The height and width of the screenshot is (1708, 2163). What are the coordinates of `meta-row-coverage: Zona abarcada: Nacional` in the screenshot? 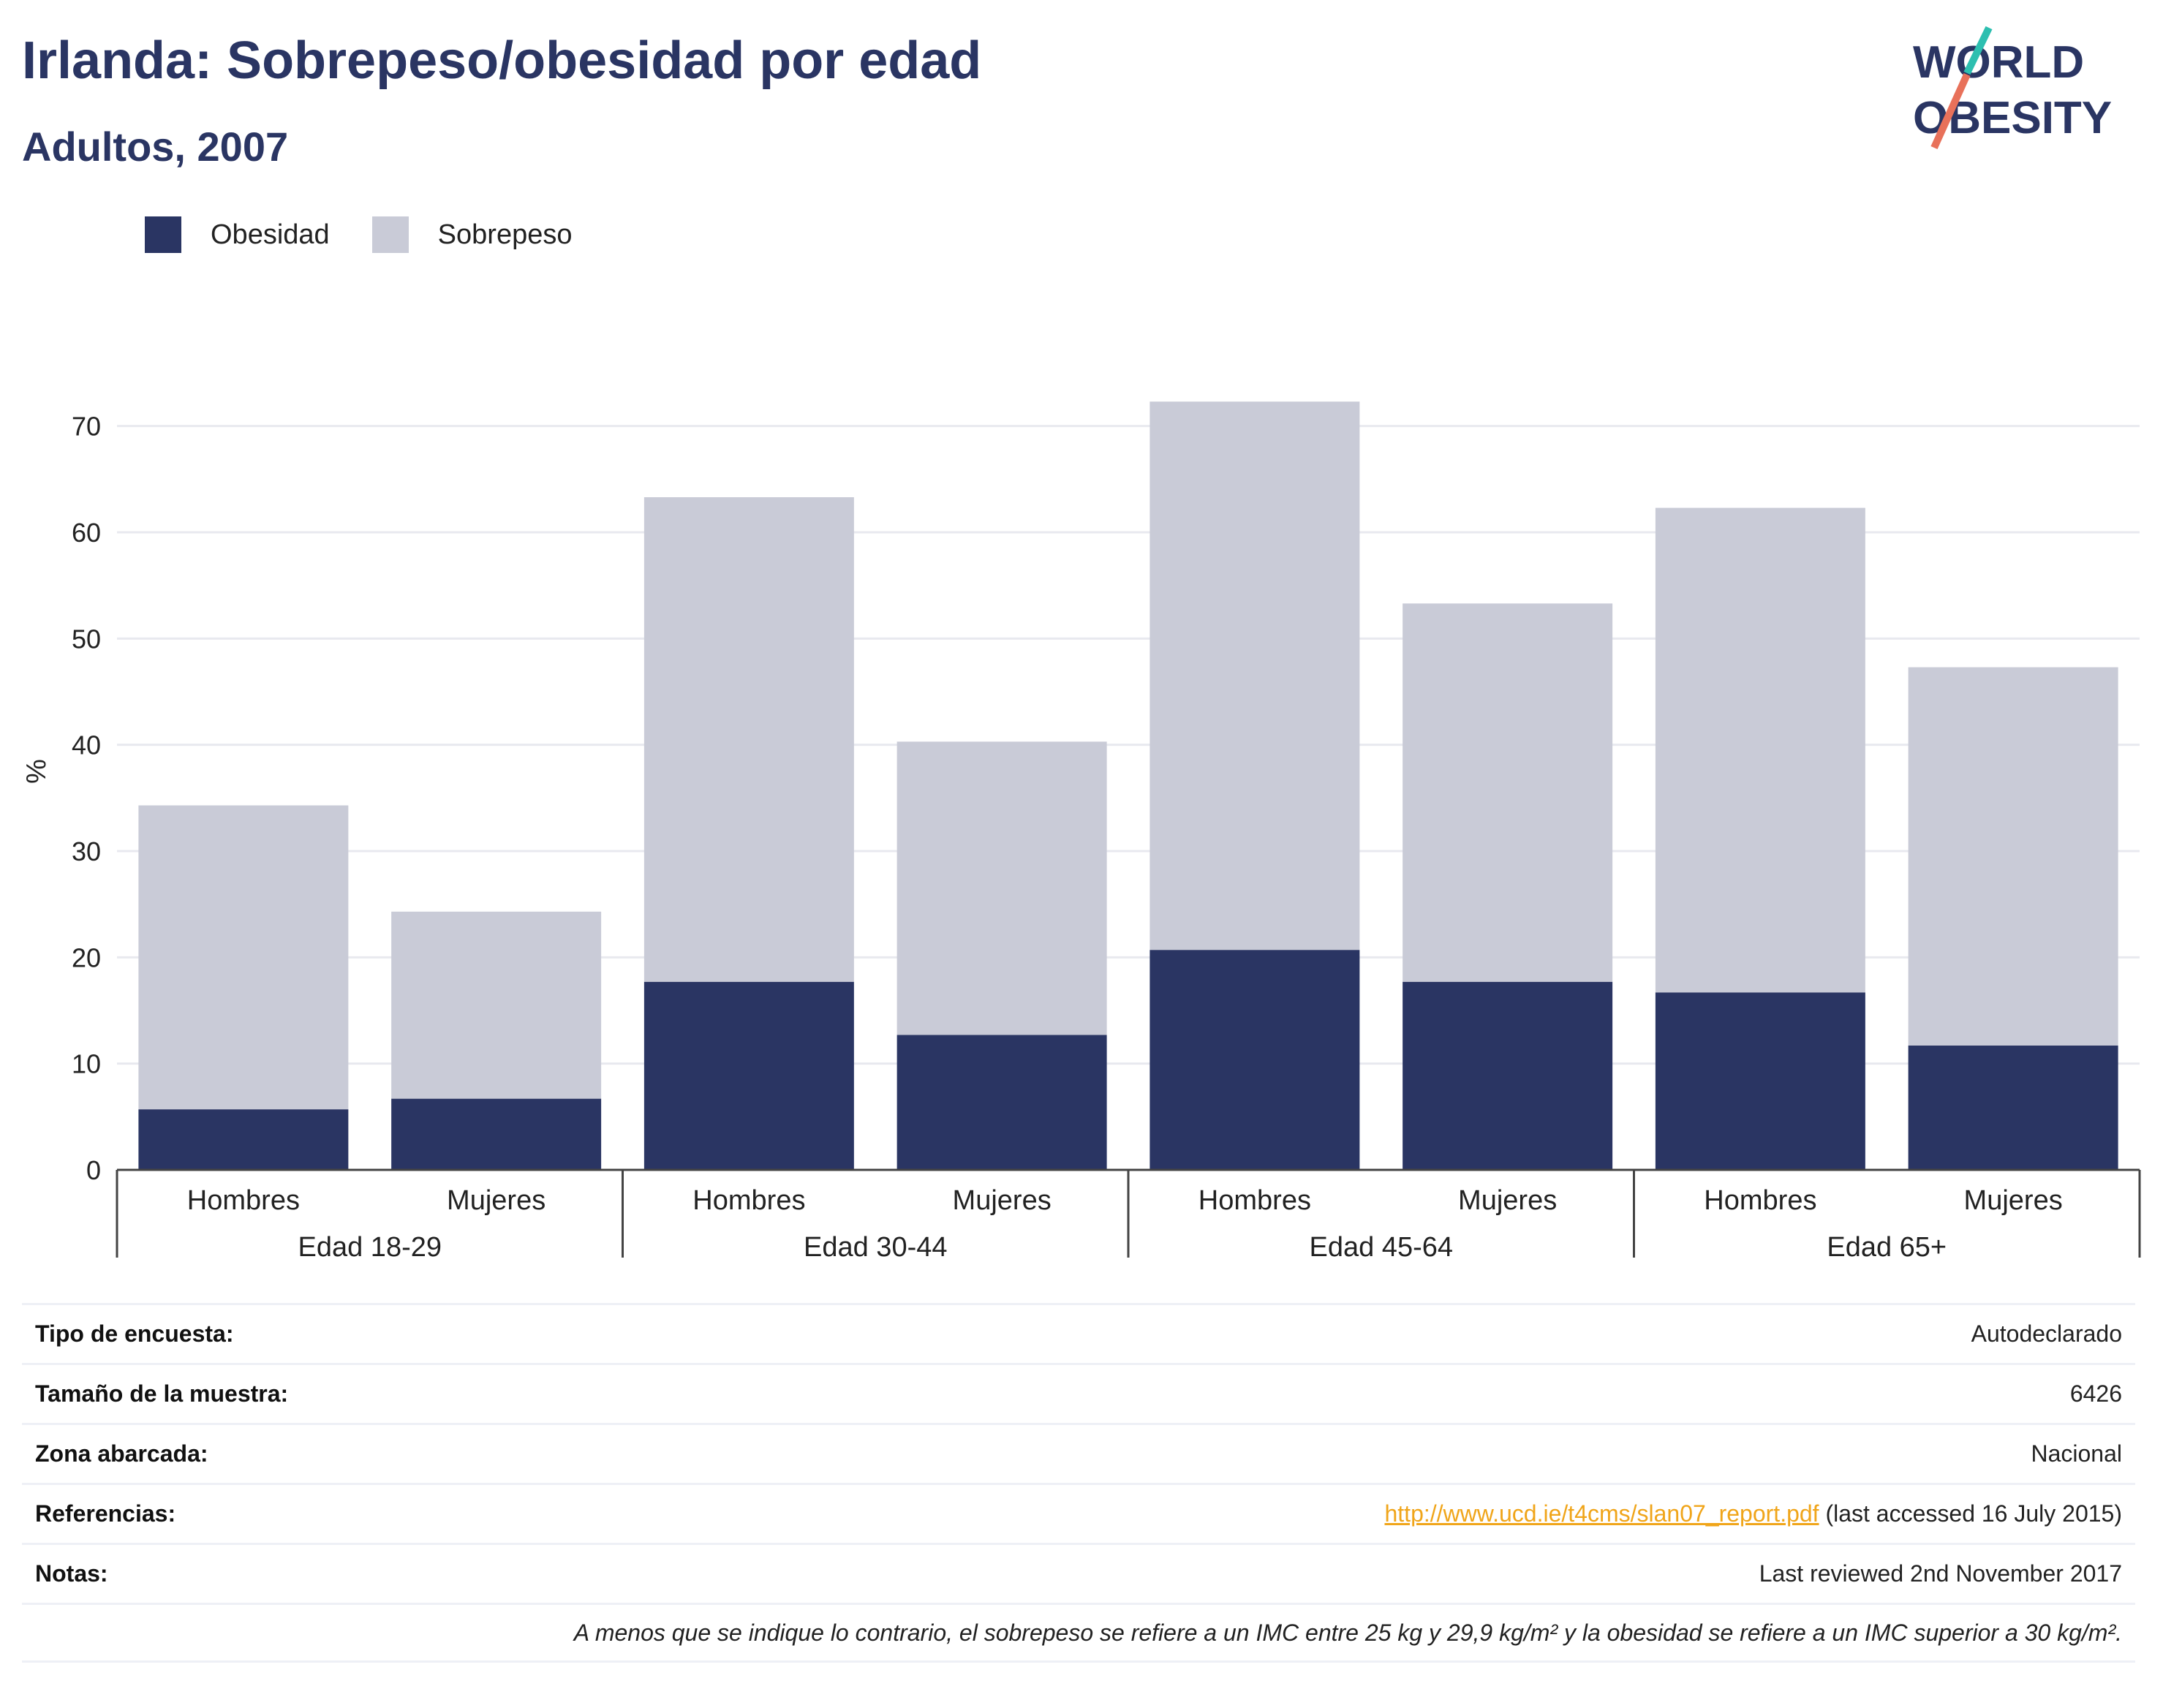 It's located at (1078, 1453).